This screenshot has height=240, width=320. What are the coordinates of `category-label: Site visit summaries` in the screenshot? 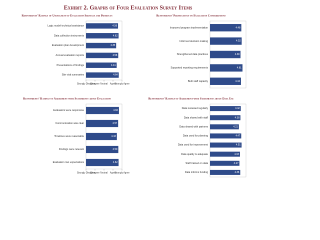 It's located at (73, 75).